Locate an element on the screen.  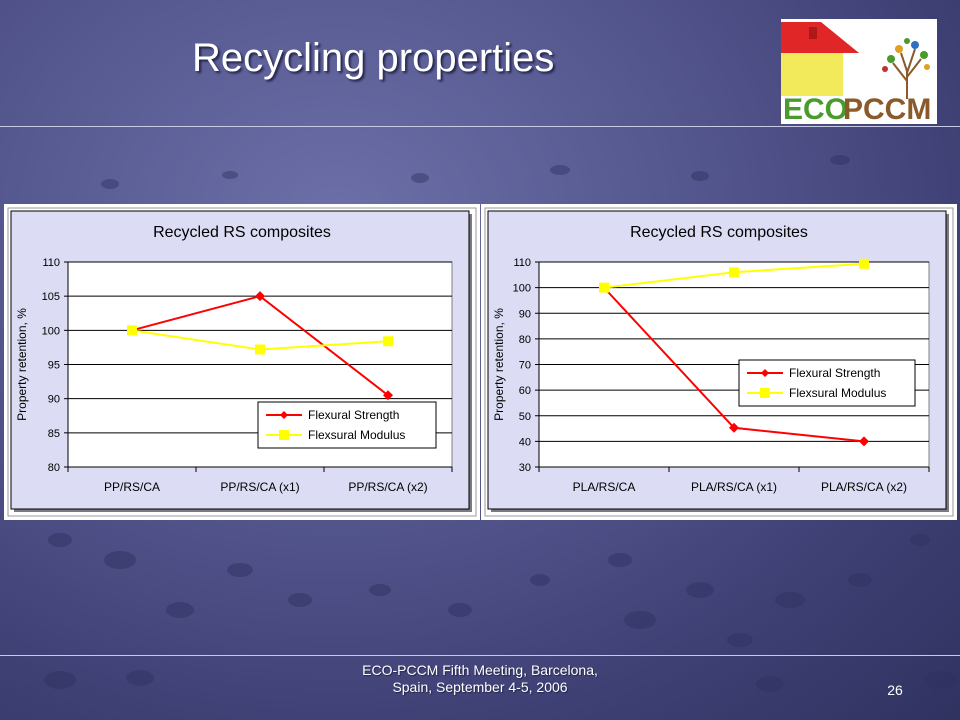
tree-icon is located at coordinates (907, 73).